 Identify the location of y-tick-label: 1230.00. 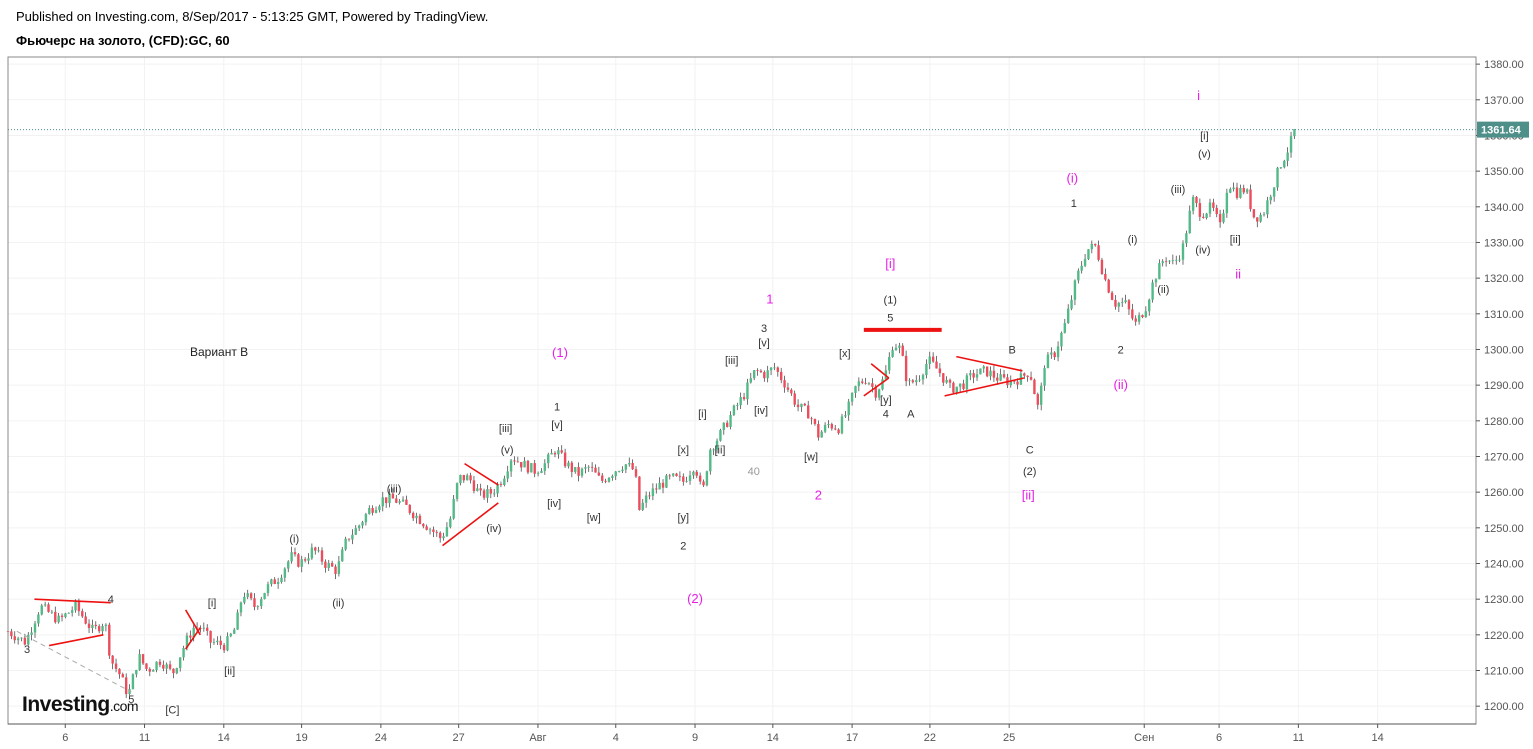
(1504, 600).